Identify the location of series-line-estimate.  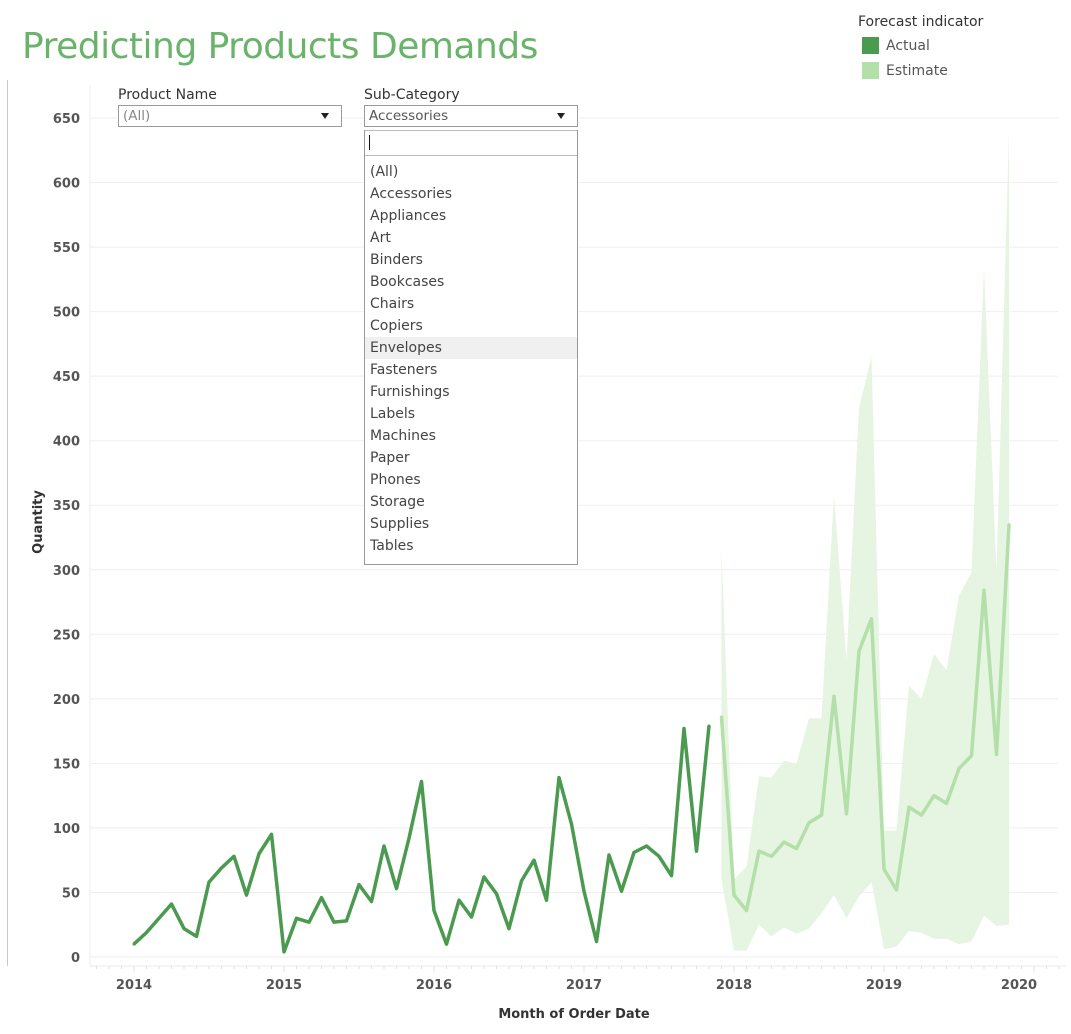
(865, 718).